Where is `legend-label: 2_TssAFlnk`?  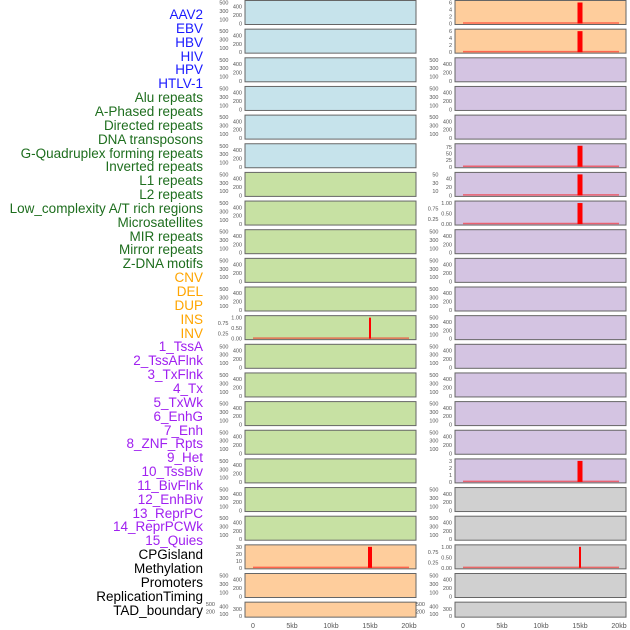
legend-label: 2_TssAFlnk is located at coordinates (168, 361).